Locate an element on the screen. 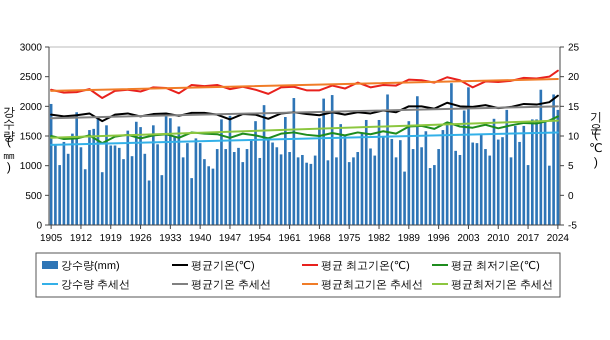  x-tick-label: 1933 is located at coordinates (170, 238).